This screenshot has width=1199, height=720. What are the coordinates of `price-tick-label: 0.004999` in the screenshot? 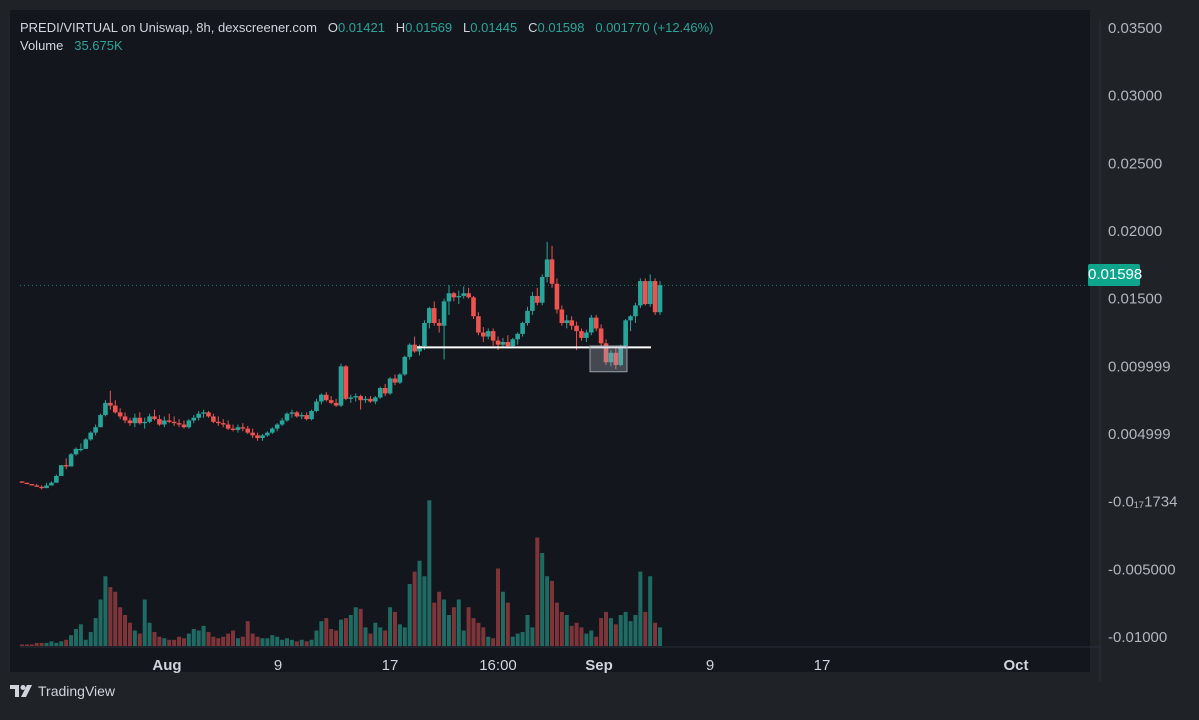 It's located at (1139, 434).